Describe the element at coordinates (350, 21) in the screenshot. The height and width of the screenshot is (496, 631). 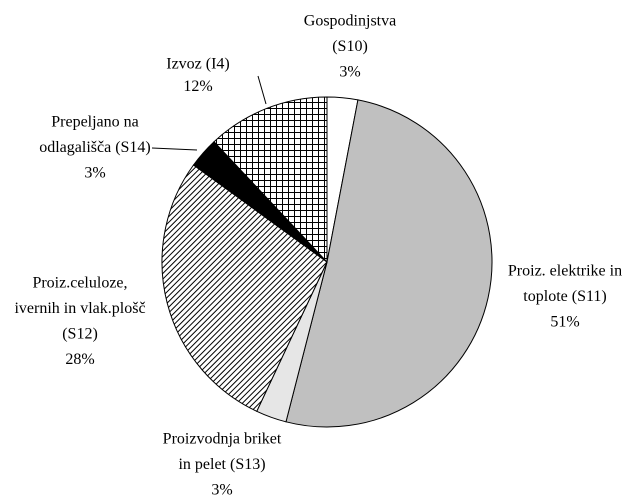
I see `slice-label: Gospodinjstva` at that location.